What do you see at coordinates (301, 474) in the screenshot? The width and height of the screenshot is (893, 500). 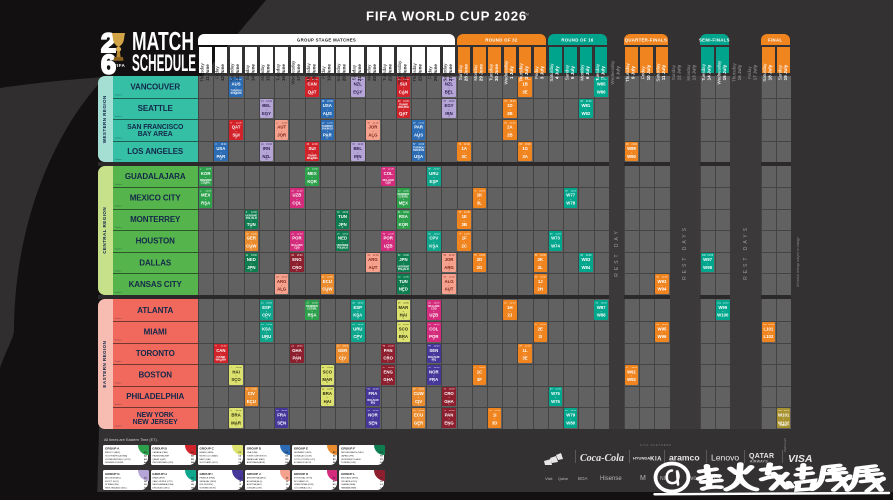 I see `svg-text: GROUP K` at bounding box center [301, 474].